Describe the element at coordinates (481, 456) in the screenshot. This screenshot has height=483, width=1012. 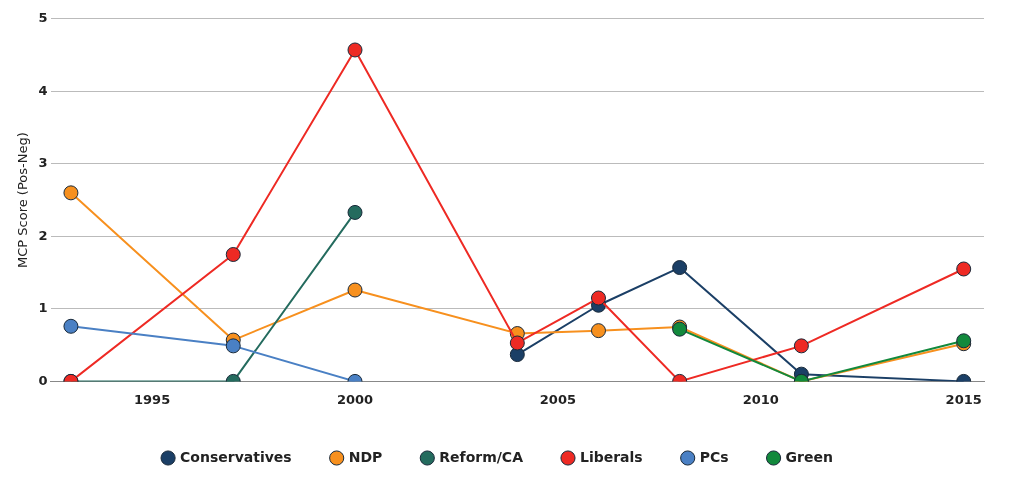
I see `legend-label: Reform/CA` at that location.